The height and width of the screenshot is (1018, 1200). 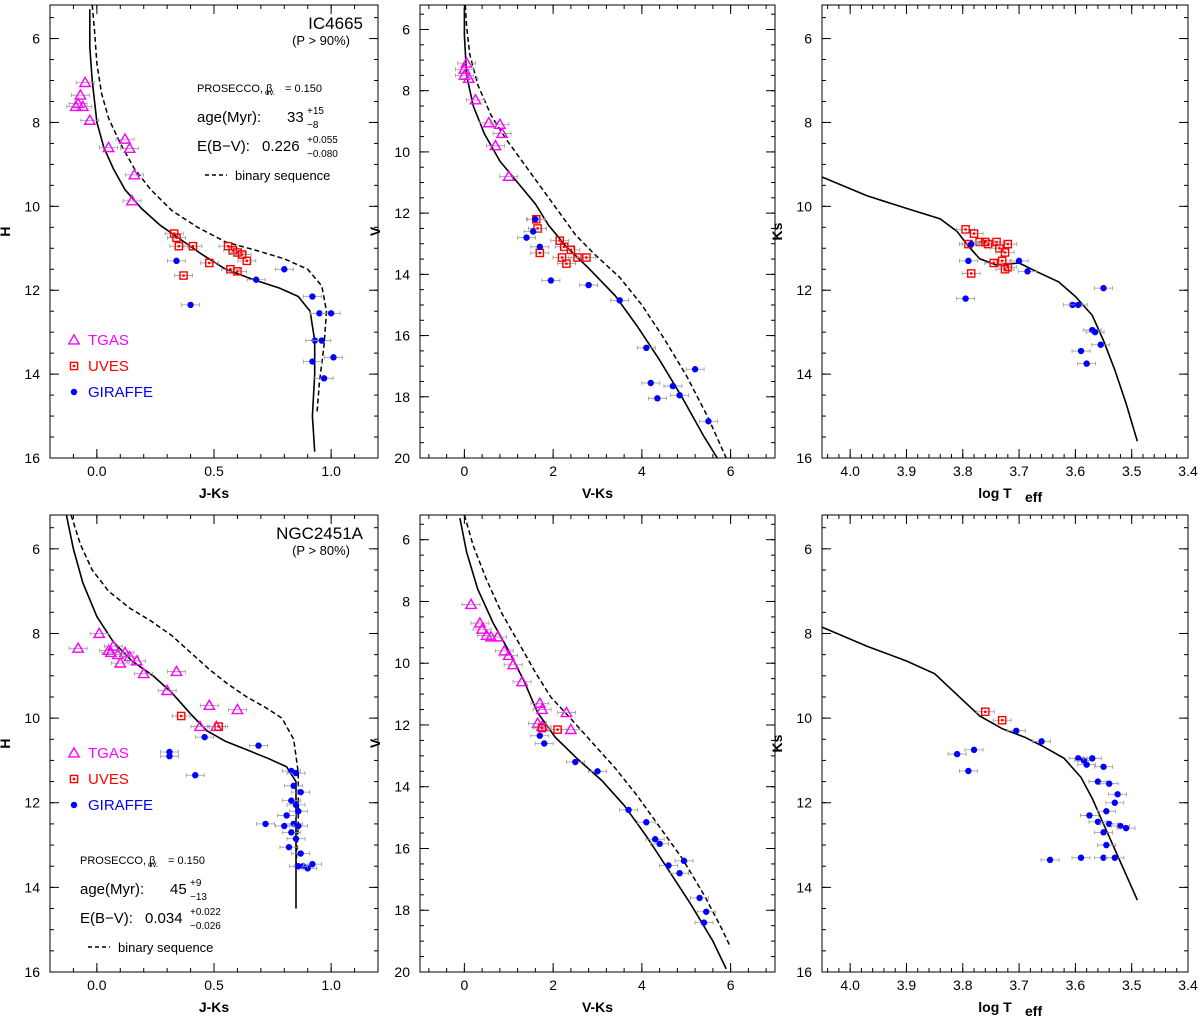 I want to click on isochrone-curve, so click(x=590, y=233).